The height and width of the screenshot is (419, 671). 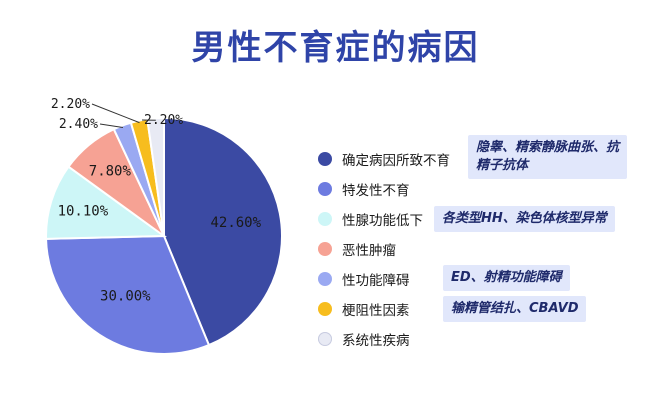 What do you see at coordinates (524, 219) in the screenshot?
I see `legend-note: 各类型HH、染色体核型异常` at bounding box center [524, 219].